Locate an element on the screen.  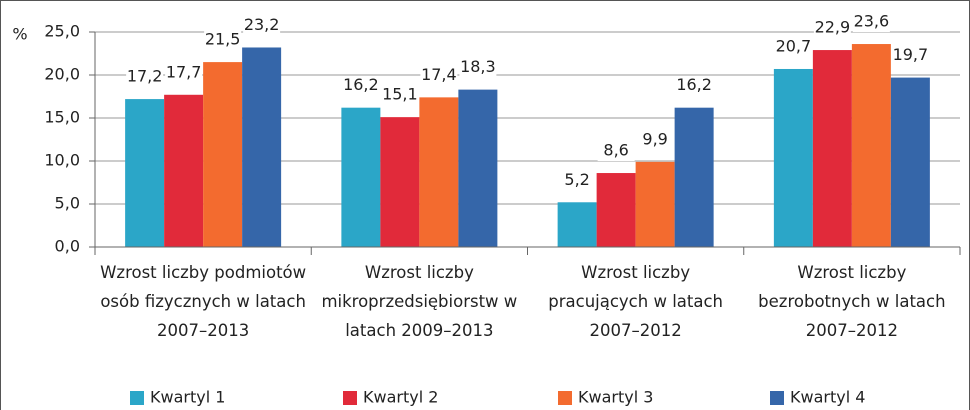
value-label: 23,6 is located at coordinates (872, 21).